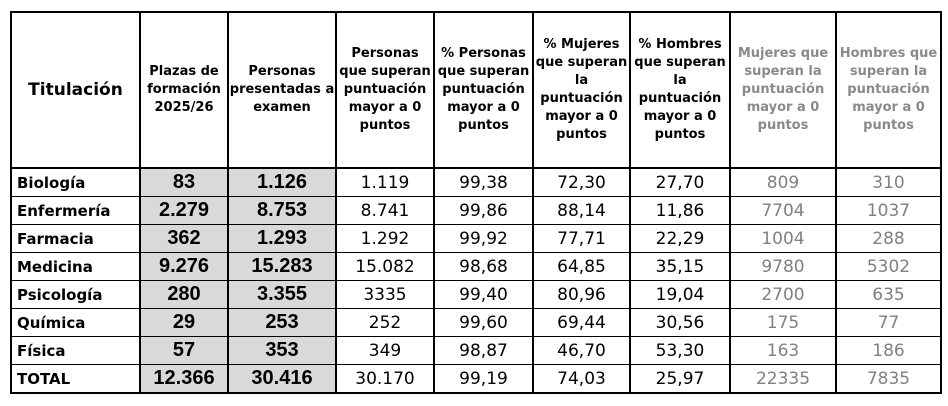 This screenshot has width=948, height=406. I want to click on cell-presentadas: 353, so click(282, 350).